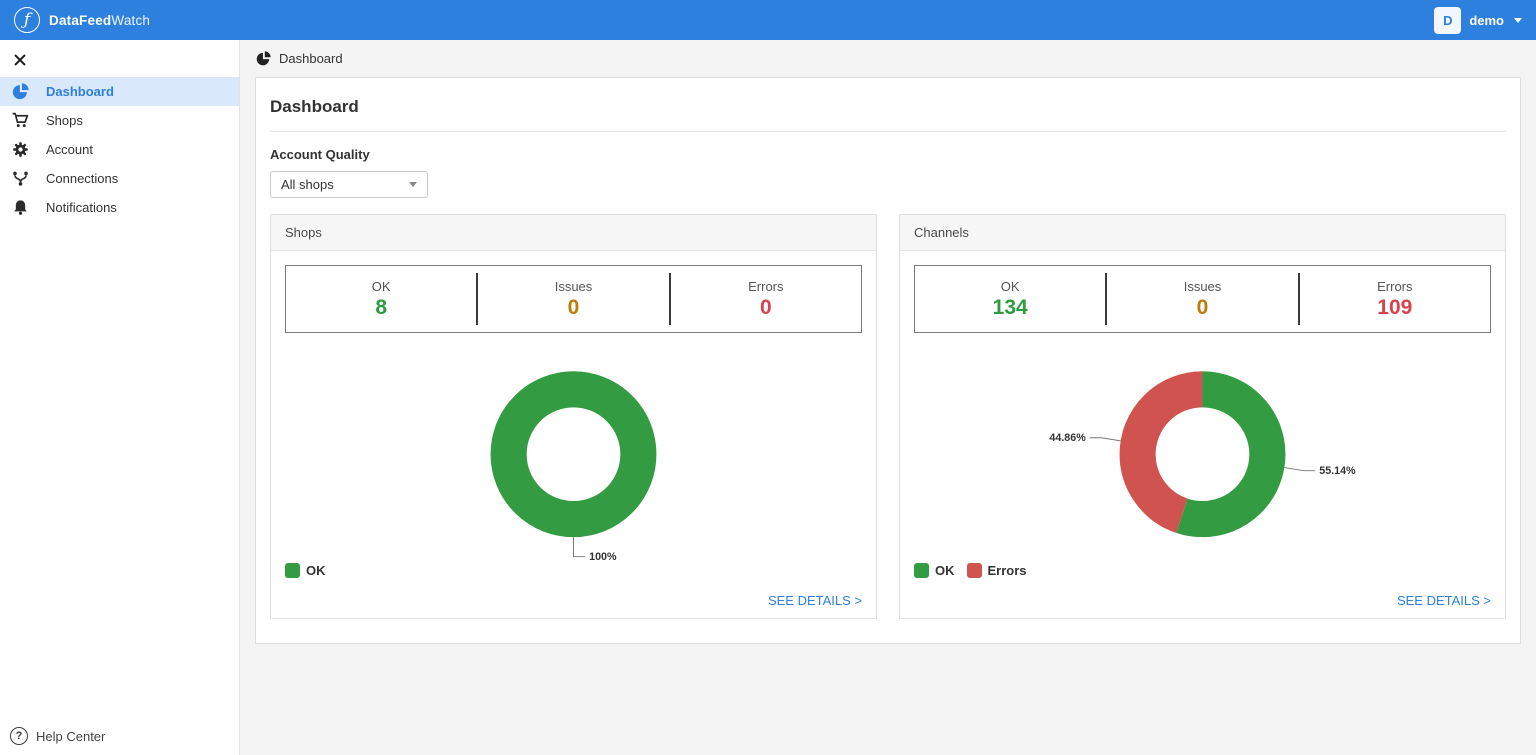 The image size is (1536, 755). Describe the element at coordinates (20, 120) in the screenshot. I see `shopping-cart-icon` at that location.